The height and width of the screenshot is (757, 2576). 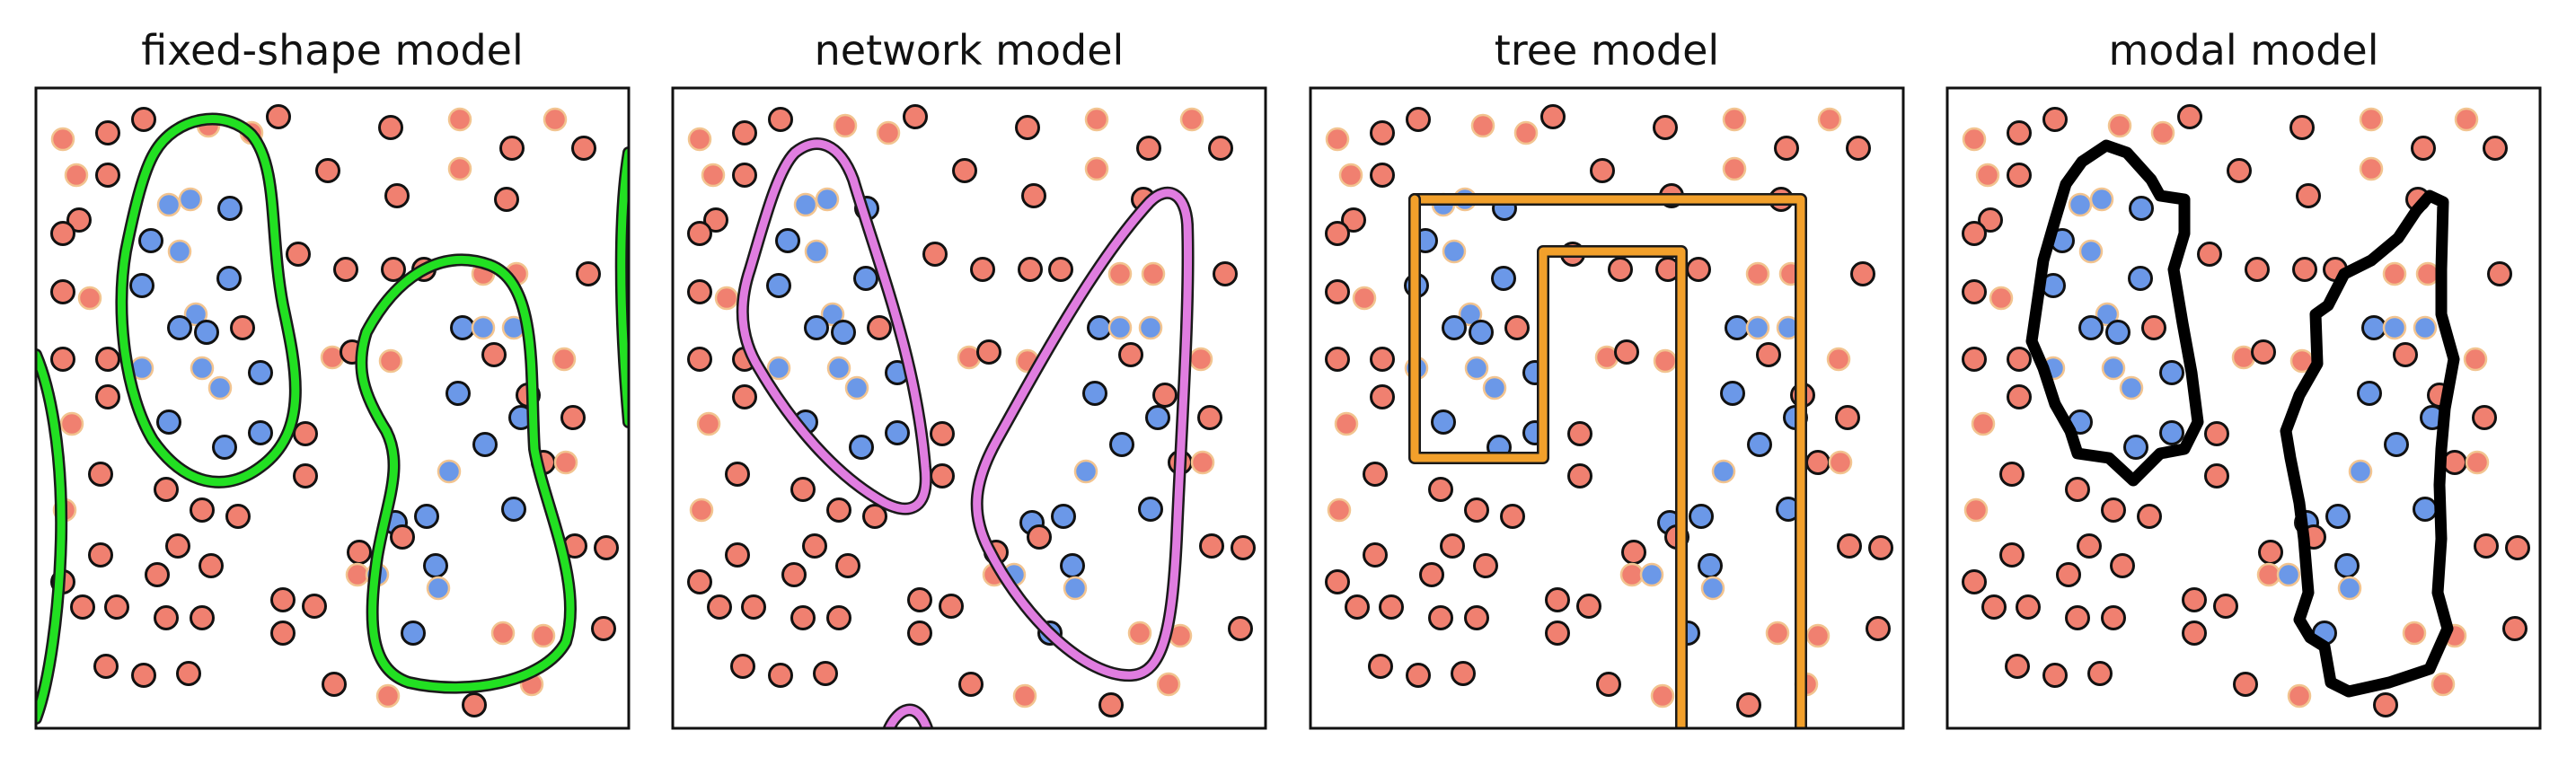 What do you see at coordinates (1607, 460) in the screenshot?
I see `boundary-tree` at bounding box center [1607, 460].